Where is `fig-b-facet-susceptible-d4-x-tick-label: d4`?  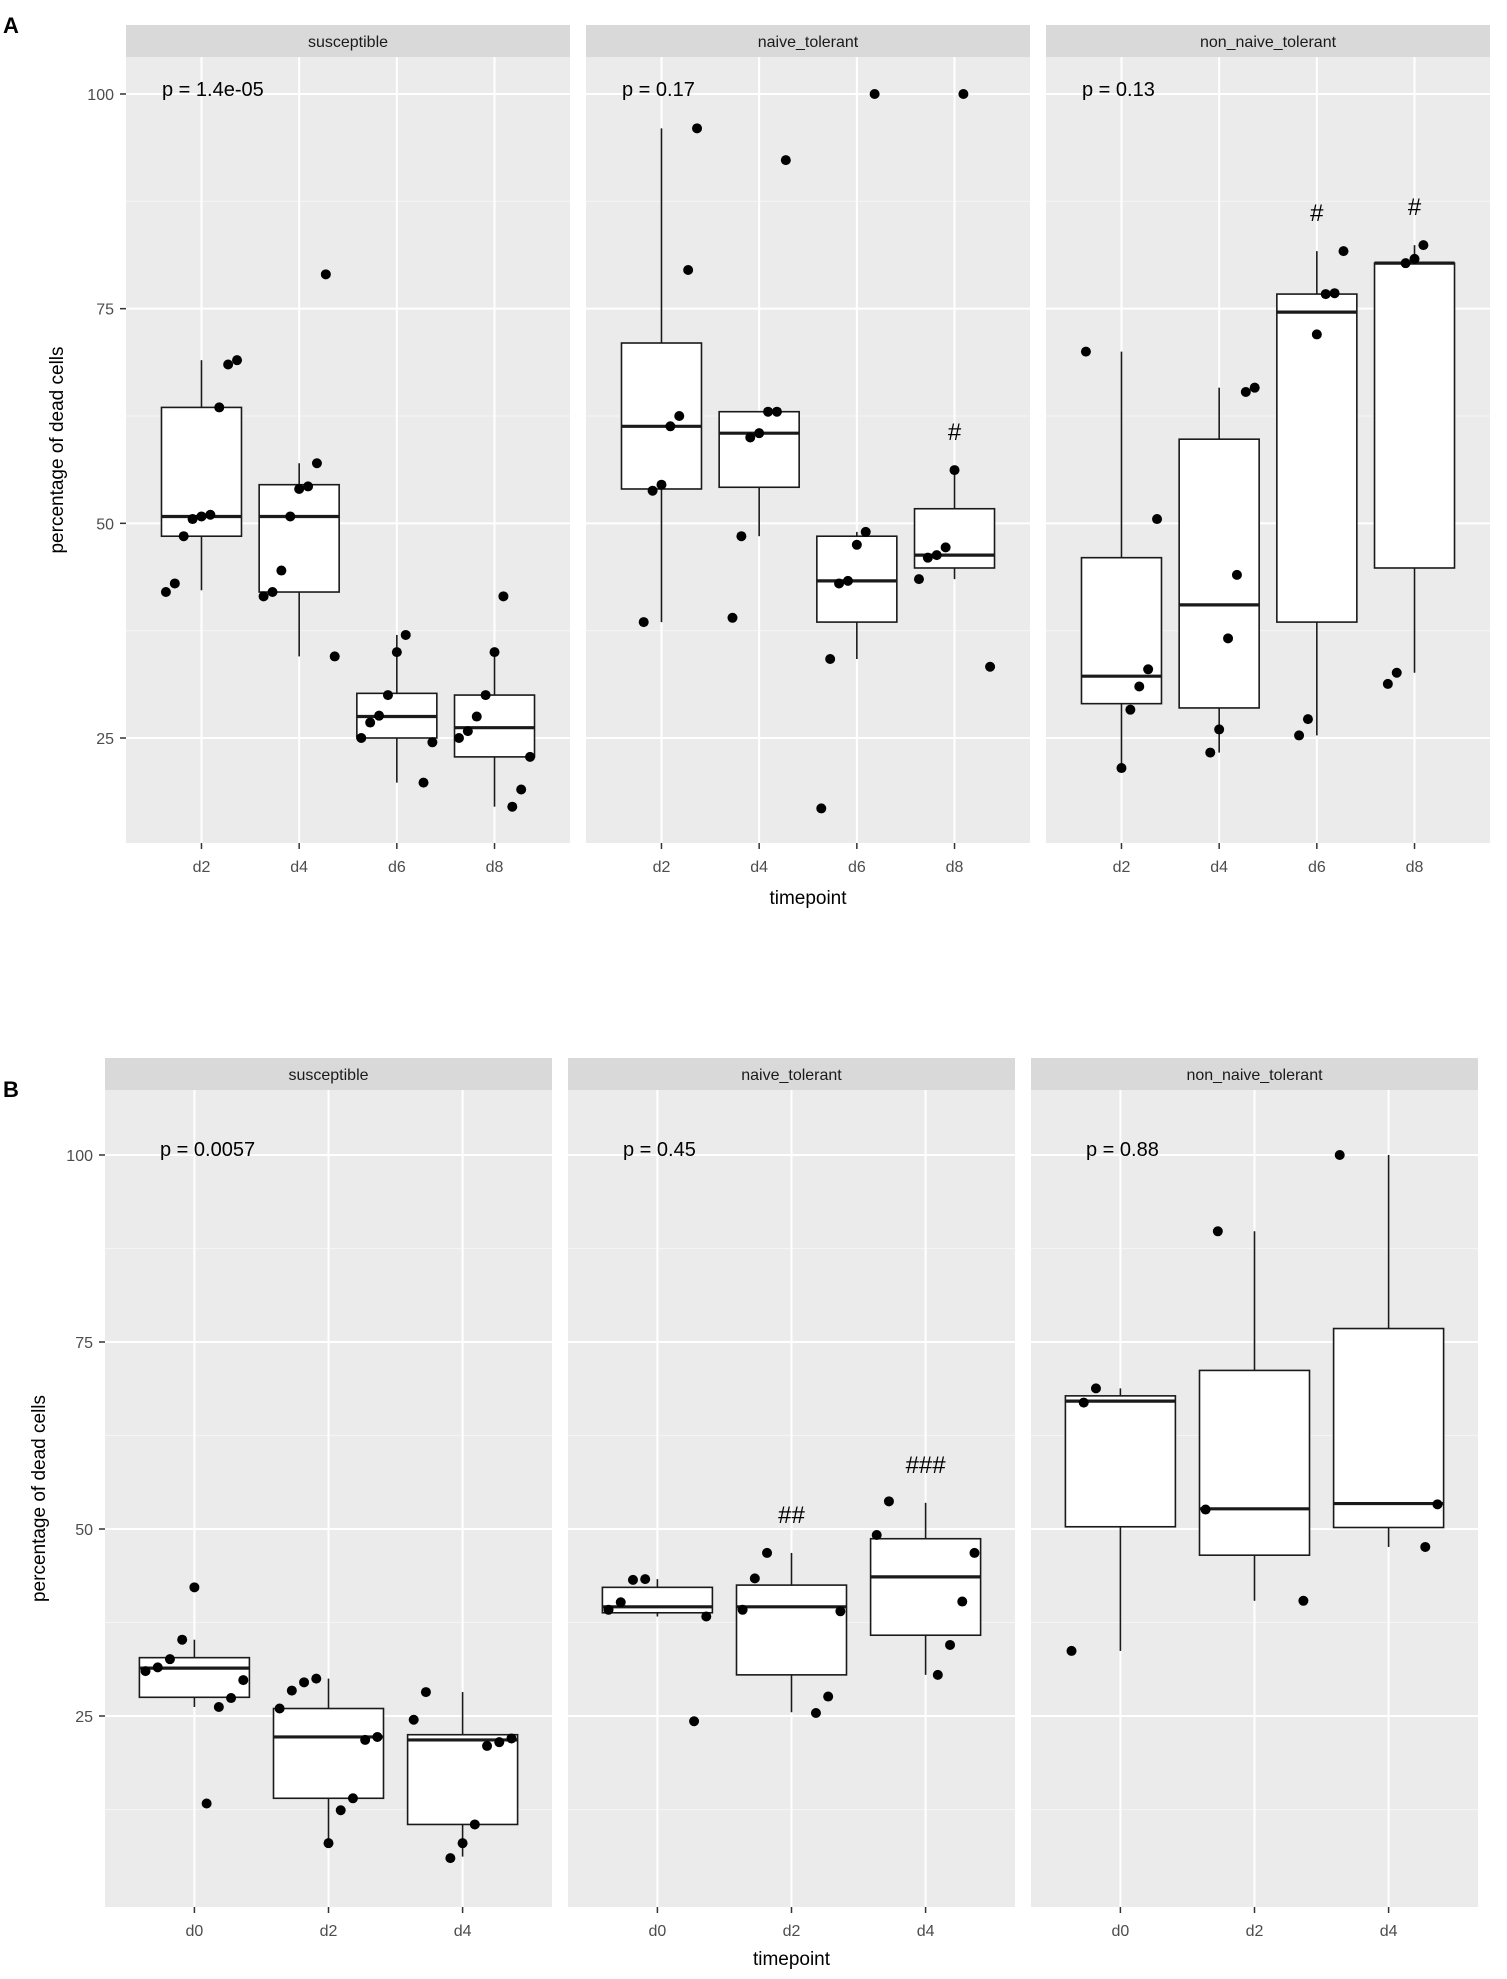 fig-b-facet-susceptible-d4-x-tick-label: d4 is located at coordinates (463, 1931).